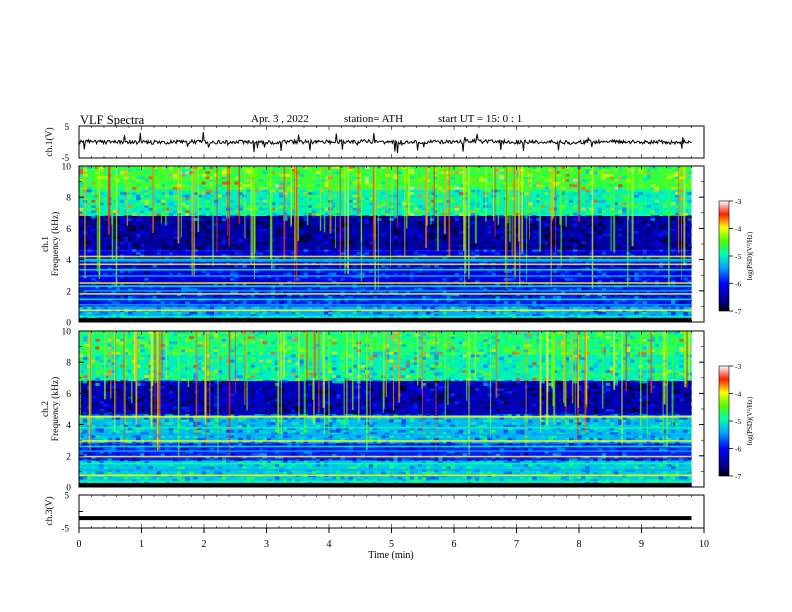 The height and width of the screenshot is (612, 792). Describe the element at coordinates (374, 142) in the screenshot. I see `ch1-waveform-panel: 5 -5 ch.1(V)` at that location.